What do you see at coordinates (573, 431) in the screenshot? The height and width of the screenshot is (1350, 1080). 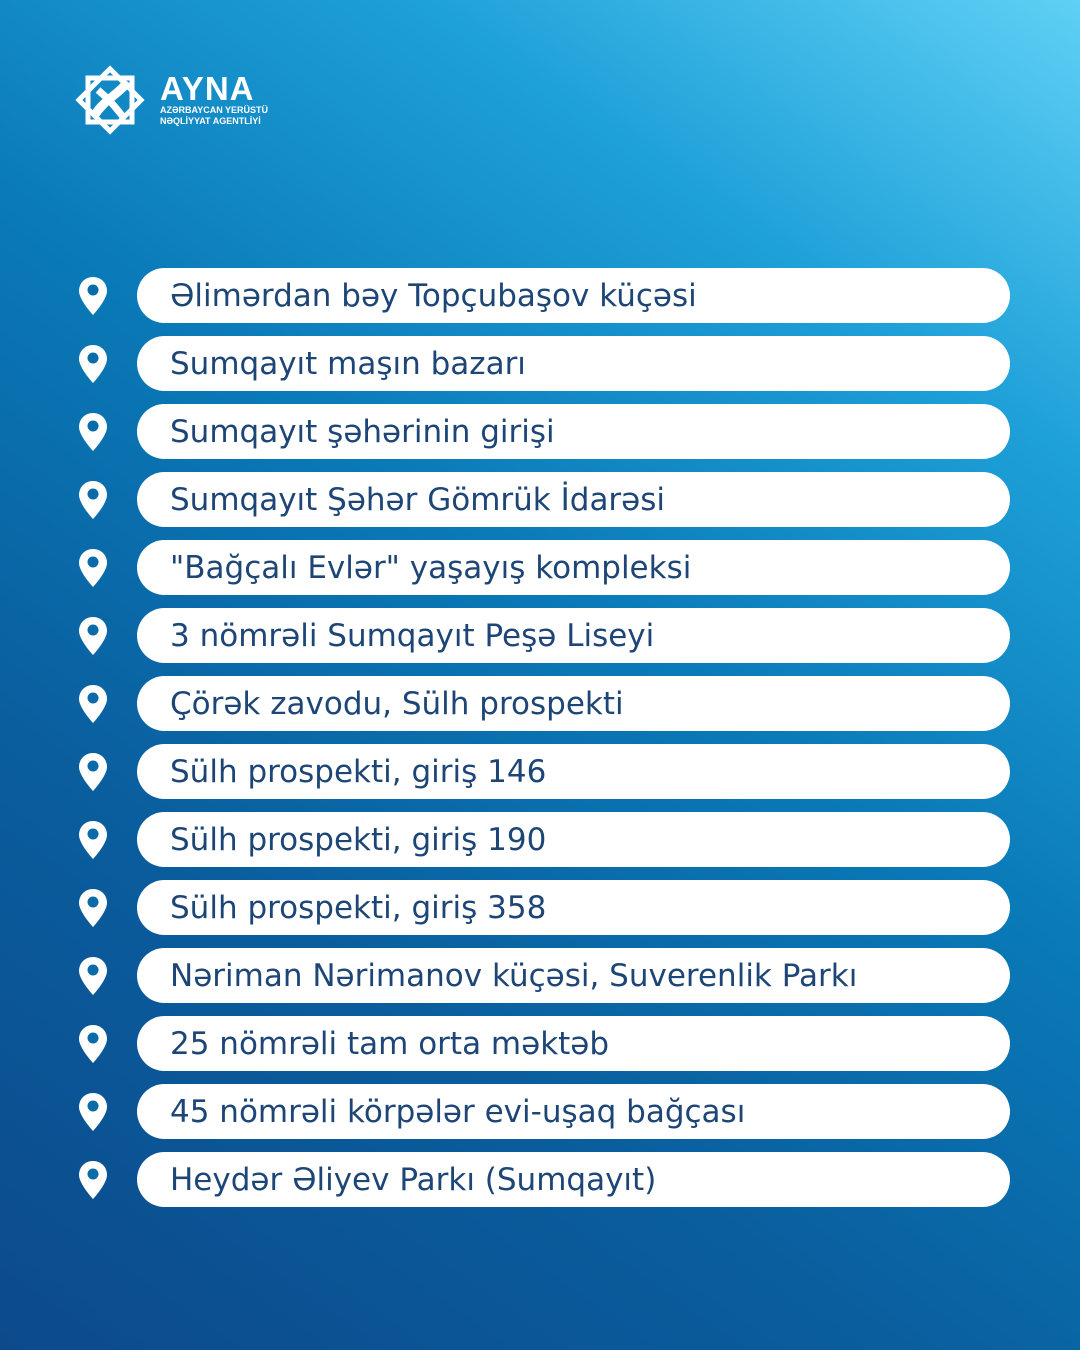 I see `location-label: Sumqayıt şəhərinin girişi` at bounding box center [573, 431].